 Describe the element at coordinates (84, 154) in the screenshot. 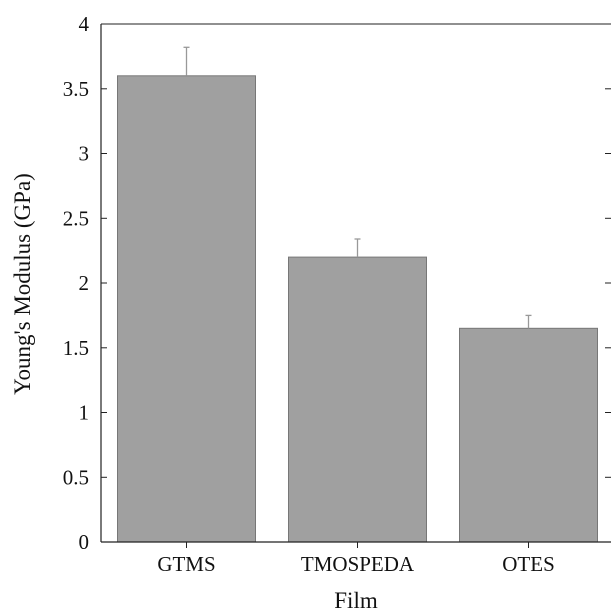

I see `y-tick-label-6: 3` at that location.